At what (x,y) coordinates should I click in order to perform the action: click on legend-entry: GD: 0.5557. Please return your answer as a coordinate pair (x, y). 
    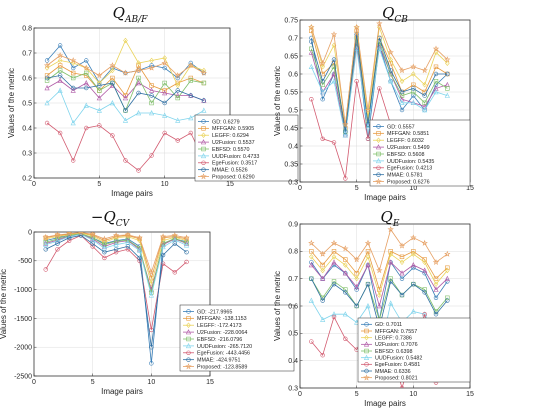
    Looking at the image, I should click on (394, 127).